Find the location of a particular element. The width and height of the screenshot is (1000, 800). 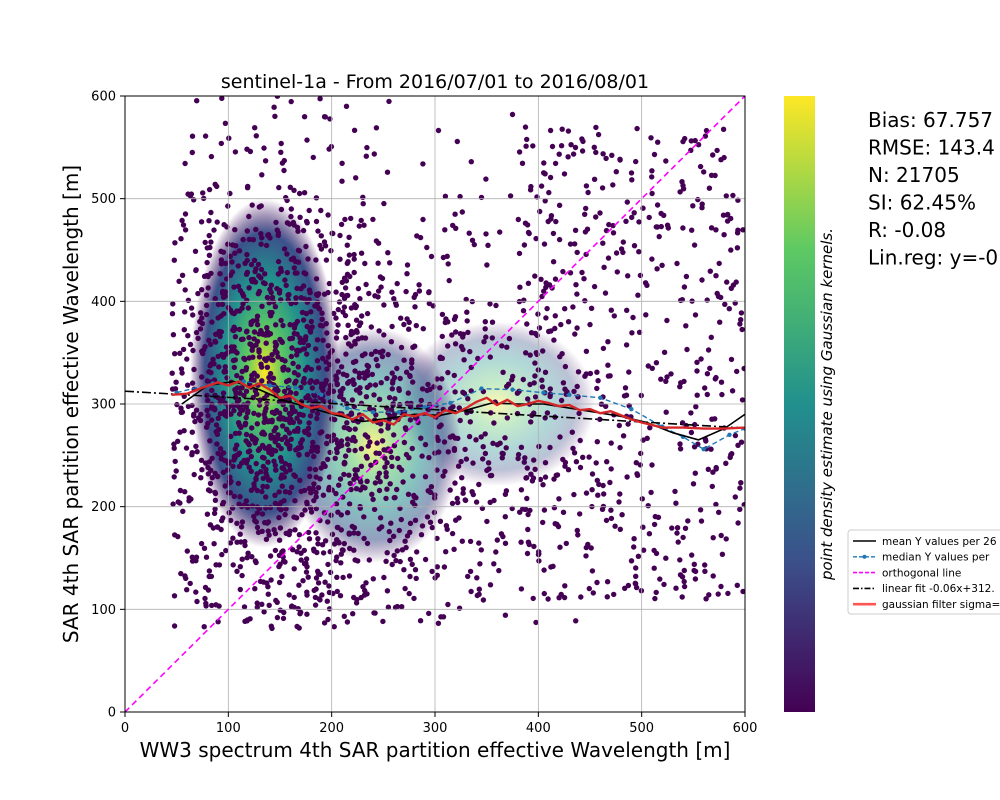

legend-label: orthogonal line is located at coordinates (921, 573).